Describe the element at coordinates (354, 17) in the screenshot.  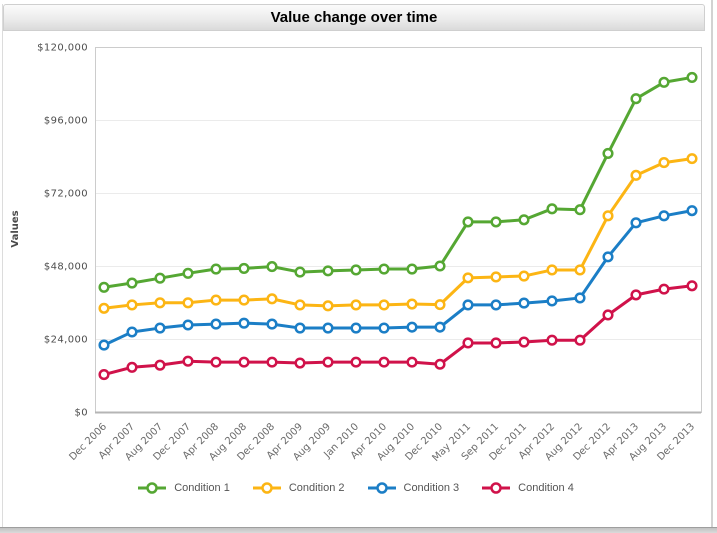
I see `chart-title-bar: Value change over time` at that location.